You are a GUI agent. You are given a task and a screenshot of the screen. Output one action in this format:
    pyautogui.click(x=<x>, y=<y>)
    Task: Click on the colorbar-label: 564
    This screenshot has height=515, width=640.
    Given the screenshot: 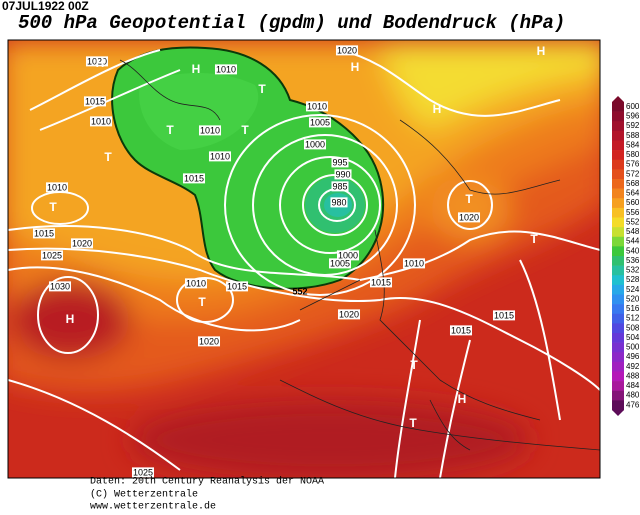 What is the action you would take?
    pyautogui.click(x=633, y=193)
    